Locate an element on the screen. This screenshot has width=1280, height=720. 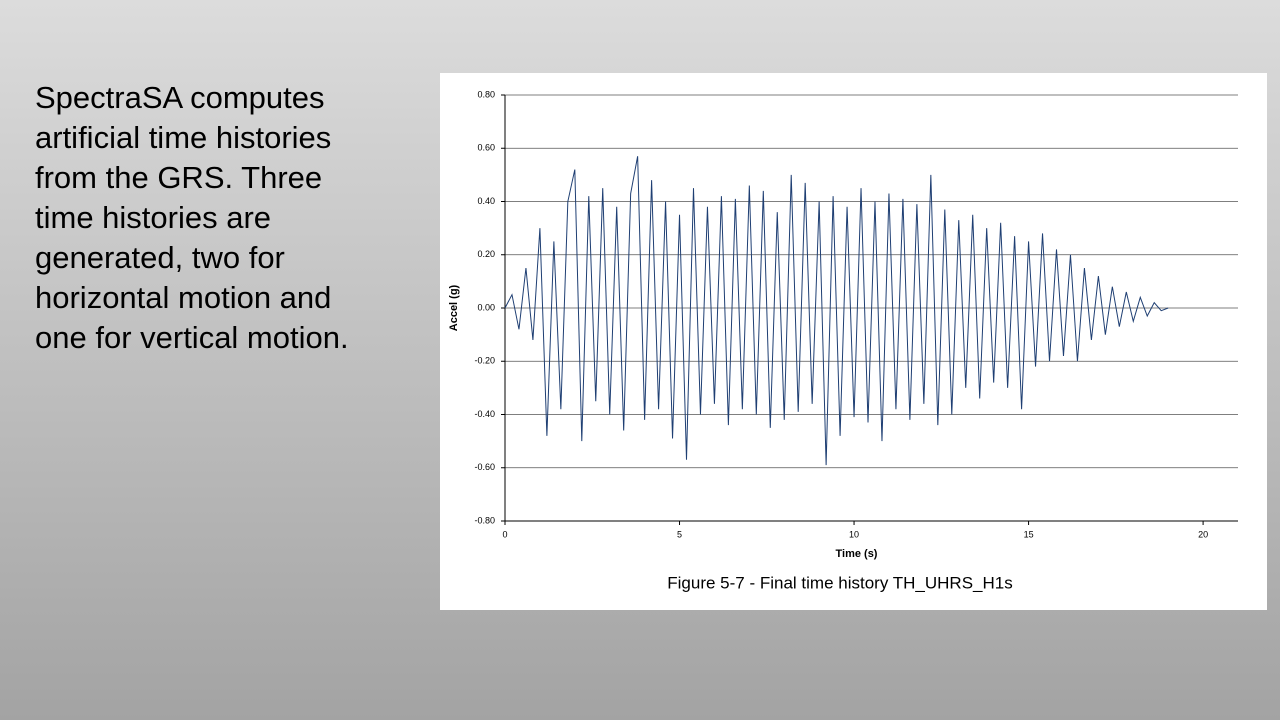
x-tick-label: 0 is located at coordinates (504, 534).